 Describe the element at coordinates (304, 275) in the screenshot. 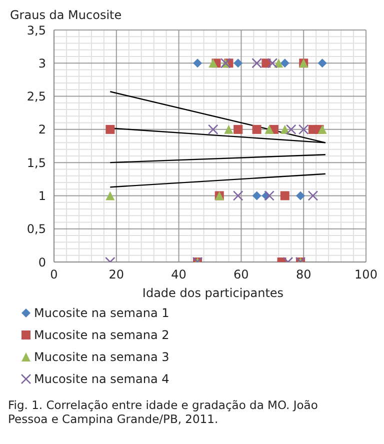

I see `x-tick-label: 80` at that location.